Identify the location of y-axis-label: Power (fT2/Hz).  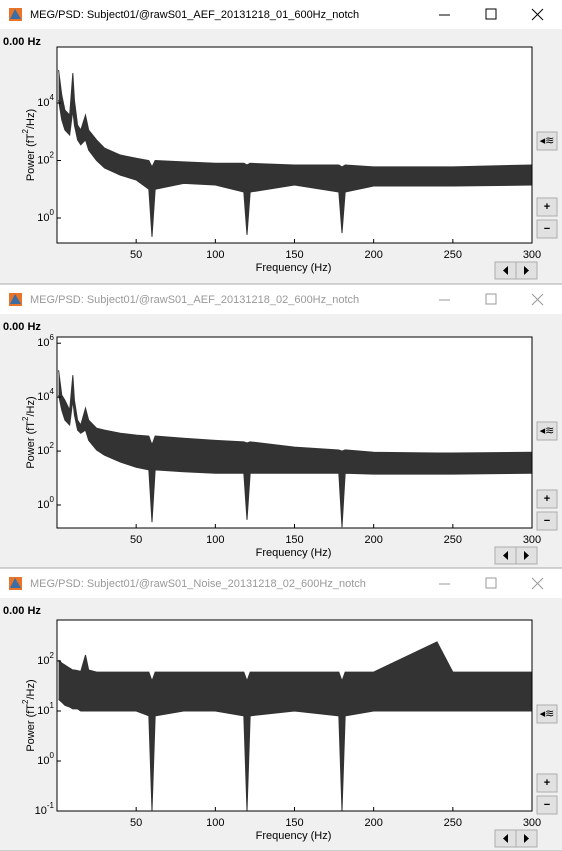
(29, 145).